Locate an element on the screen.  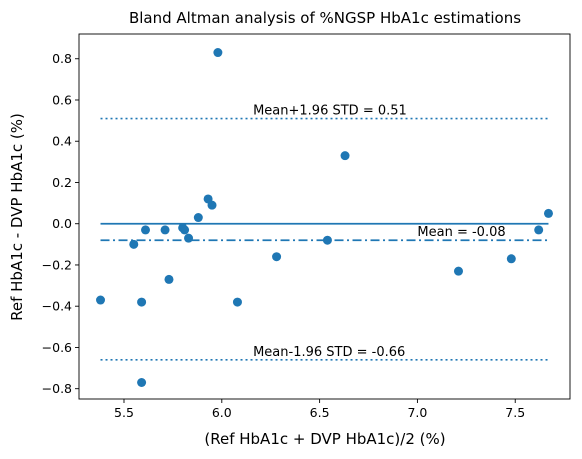
x-tick-label: 5.5 is located at coordinates (124, 412).